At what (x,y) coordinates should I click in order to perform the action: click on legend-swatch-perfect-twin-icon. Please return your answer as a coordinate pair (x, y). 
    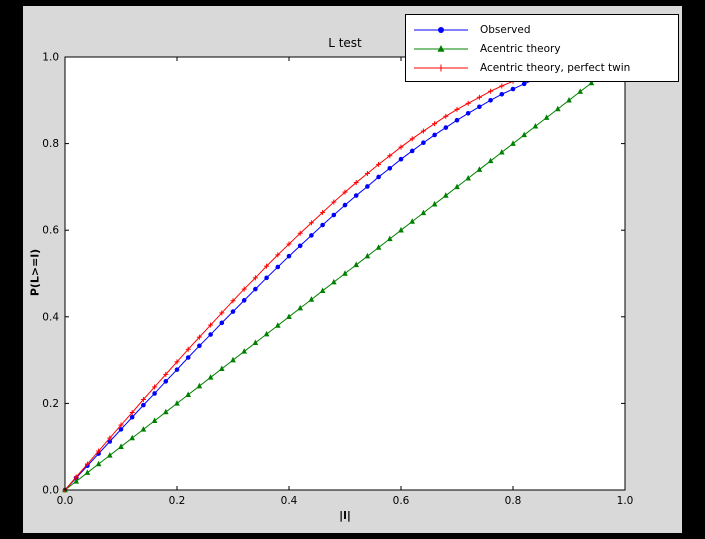
    Looking at the image, I should click on (441, 67).